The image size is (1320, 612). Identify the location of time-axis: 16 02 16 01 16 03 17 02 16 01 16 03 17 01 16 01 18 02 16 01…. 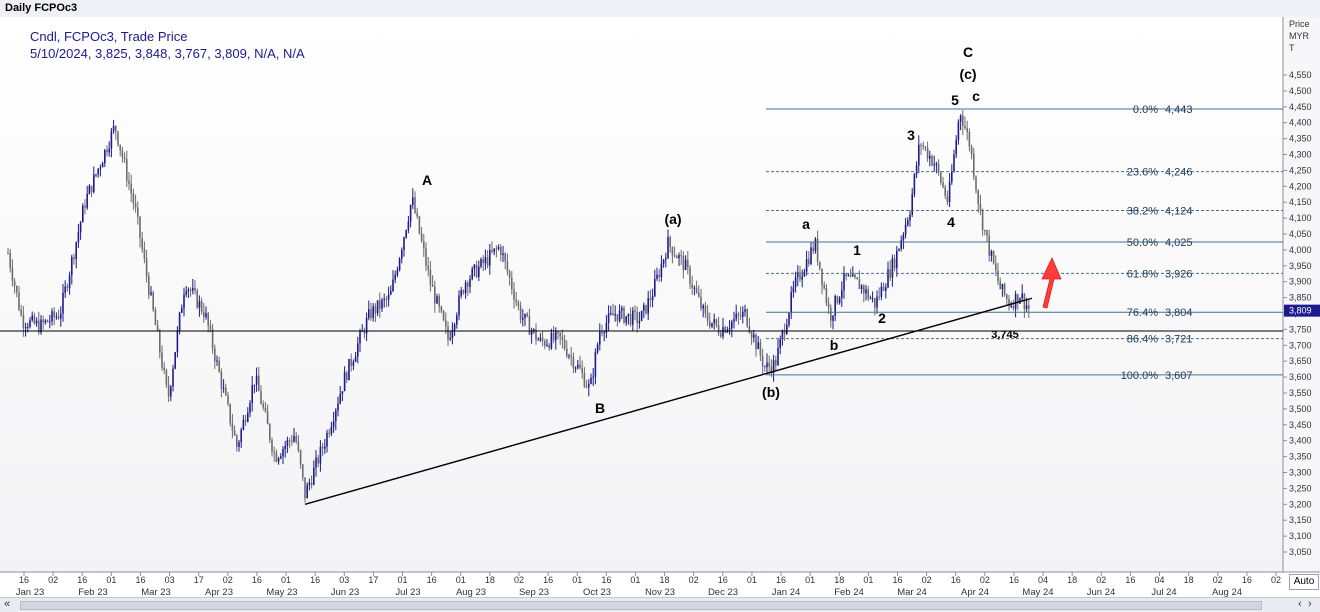
(648, 584).